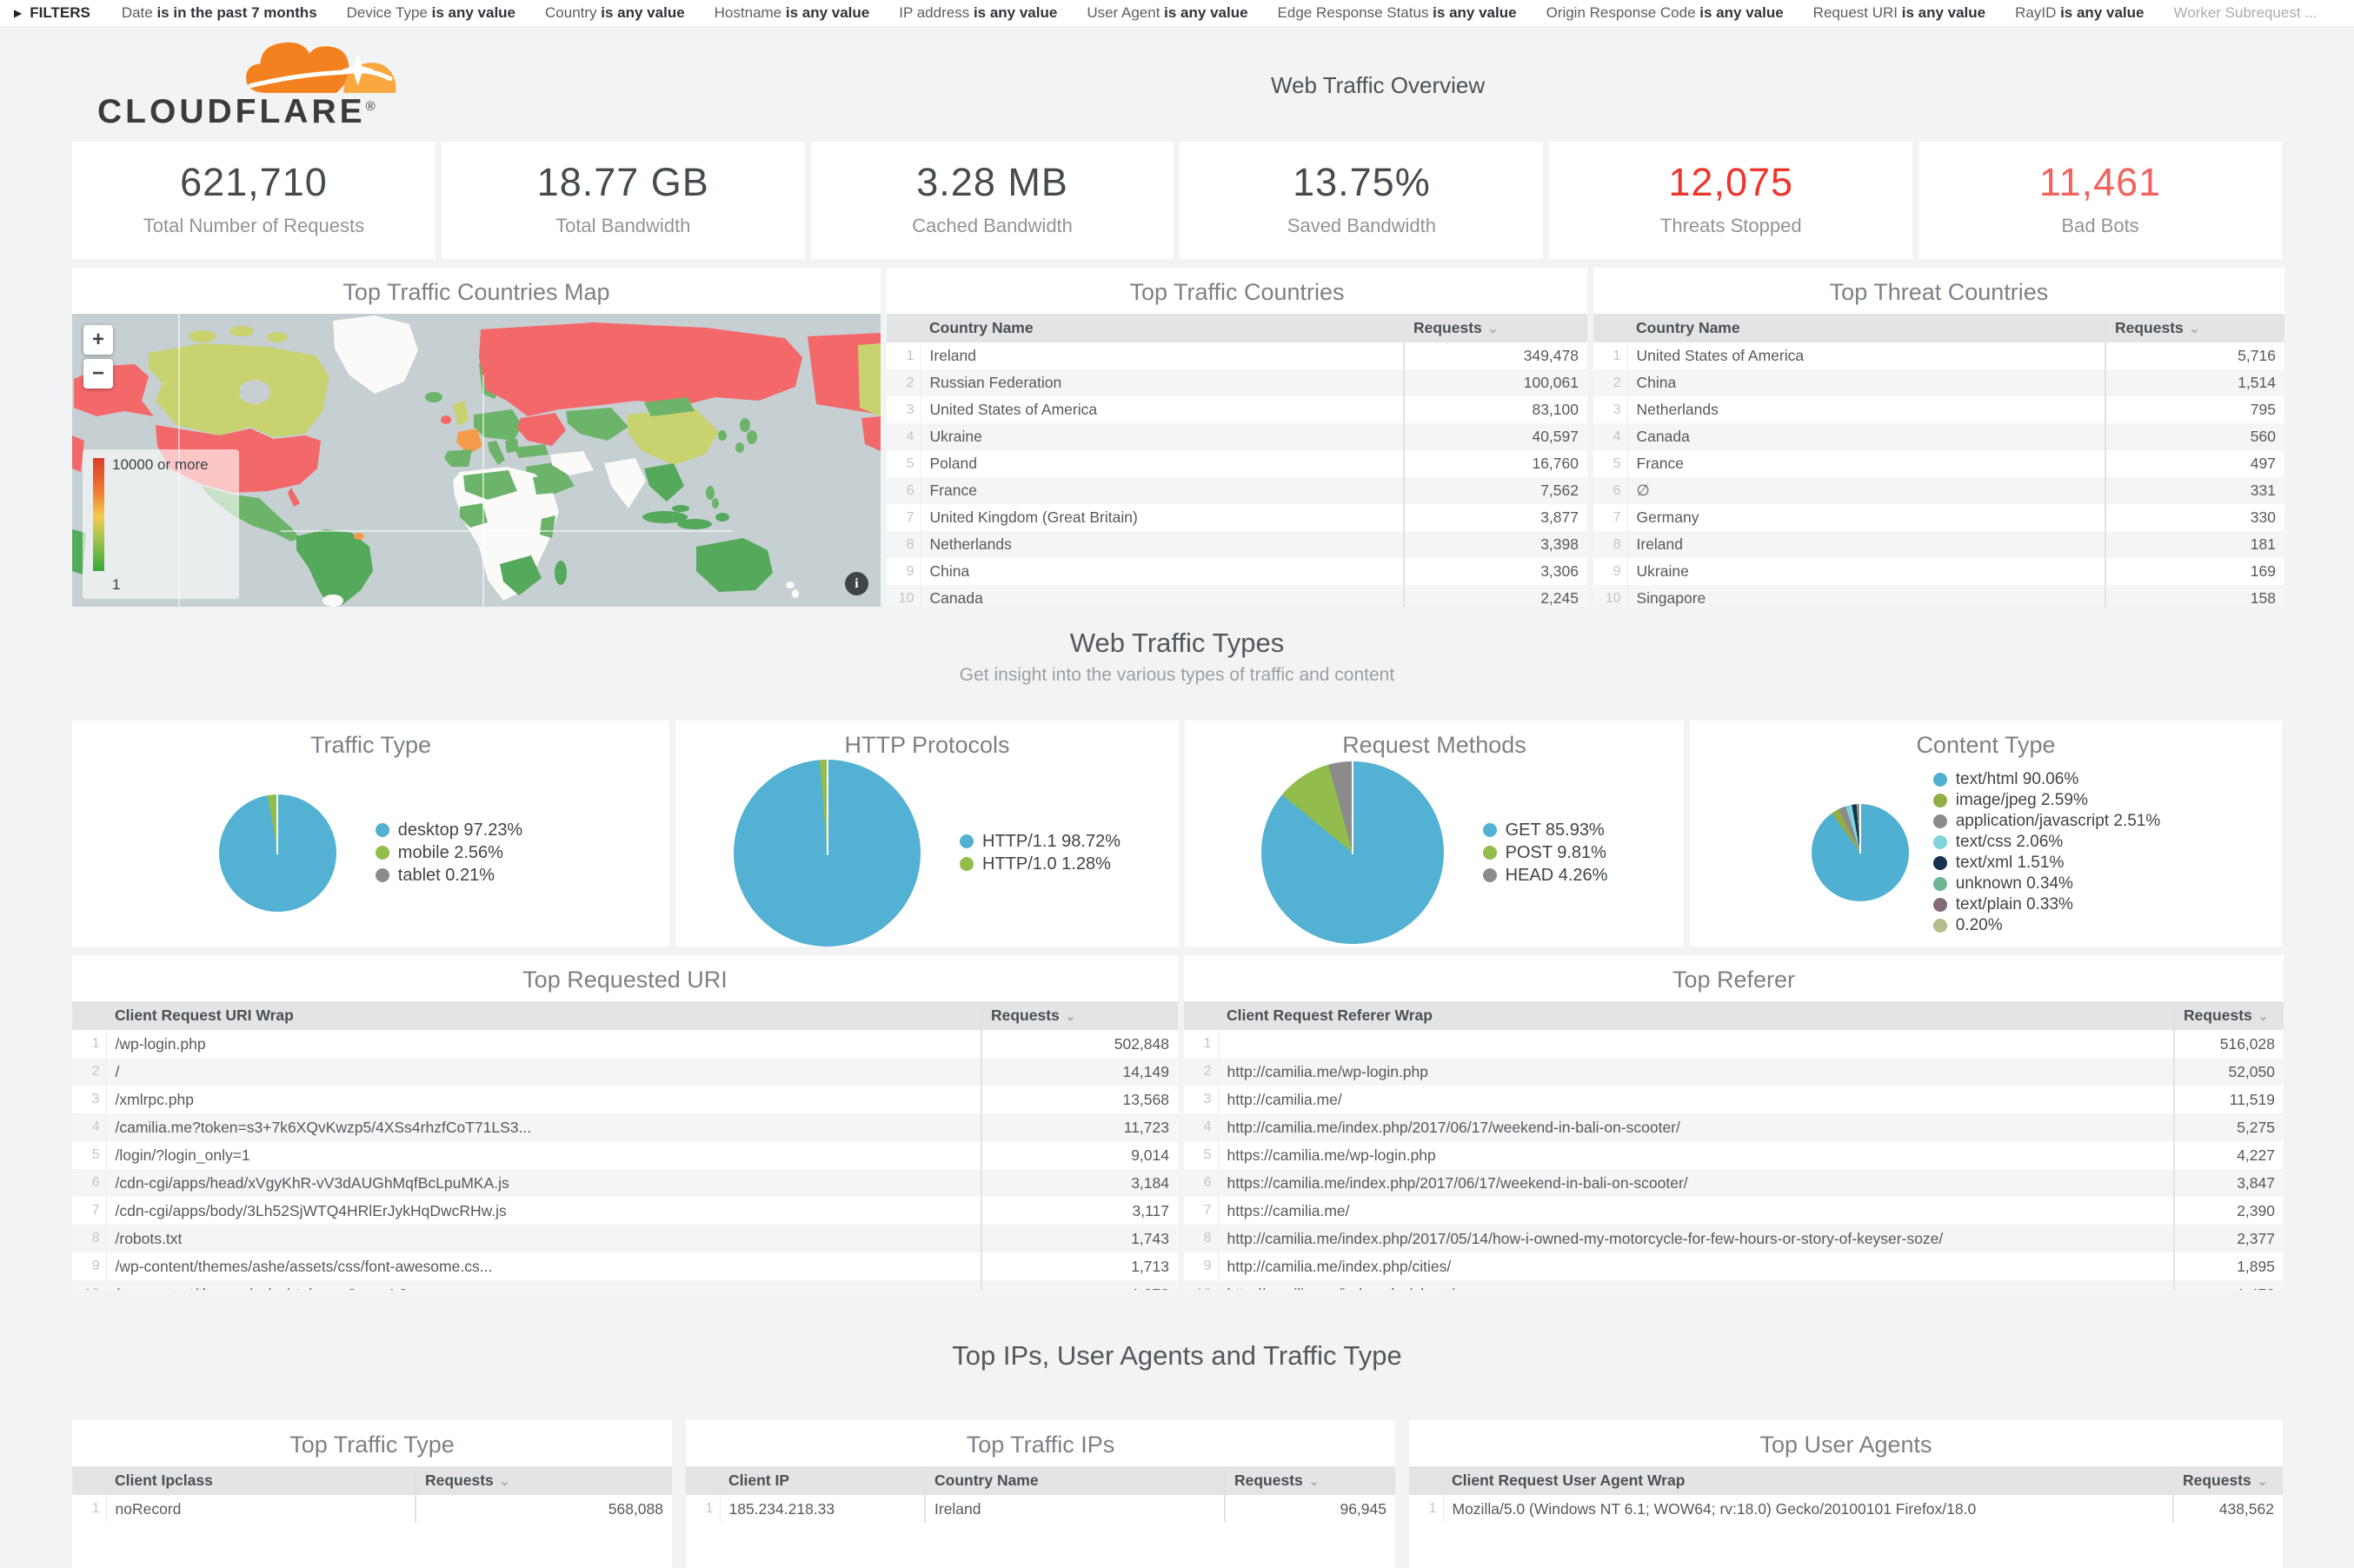 This screenshot has width=2354, height=1568. Describe the element at coordinates (1734, 1155) in the screenshot. I see `table-row: 5 https://camilia.me/wp-login.php 4,227` at that location.